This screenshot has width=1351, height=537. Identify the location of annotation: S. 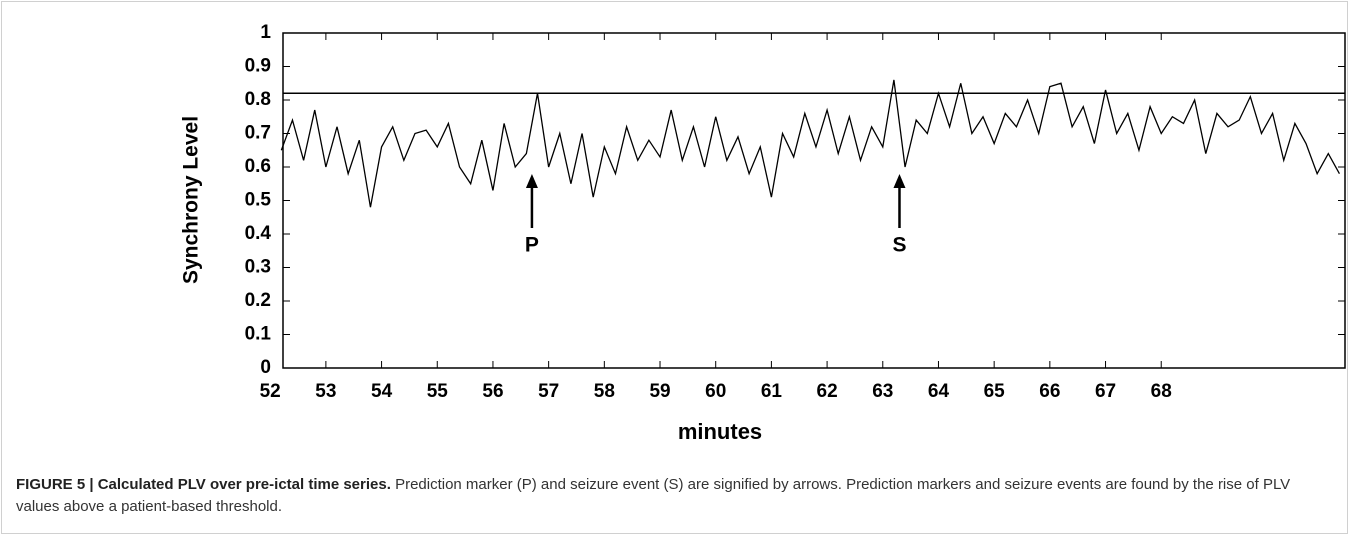
(899, 245).